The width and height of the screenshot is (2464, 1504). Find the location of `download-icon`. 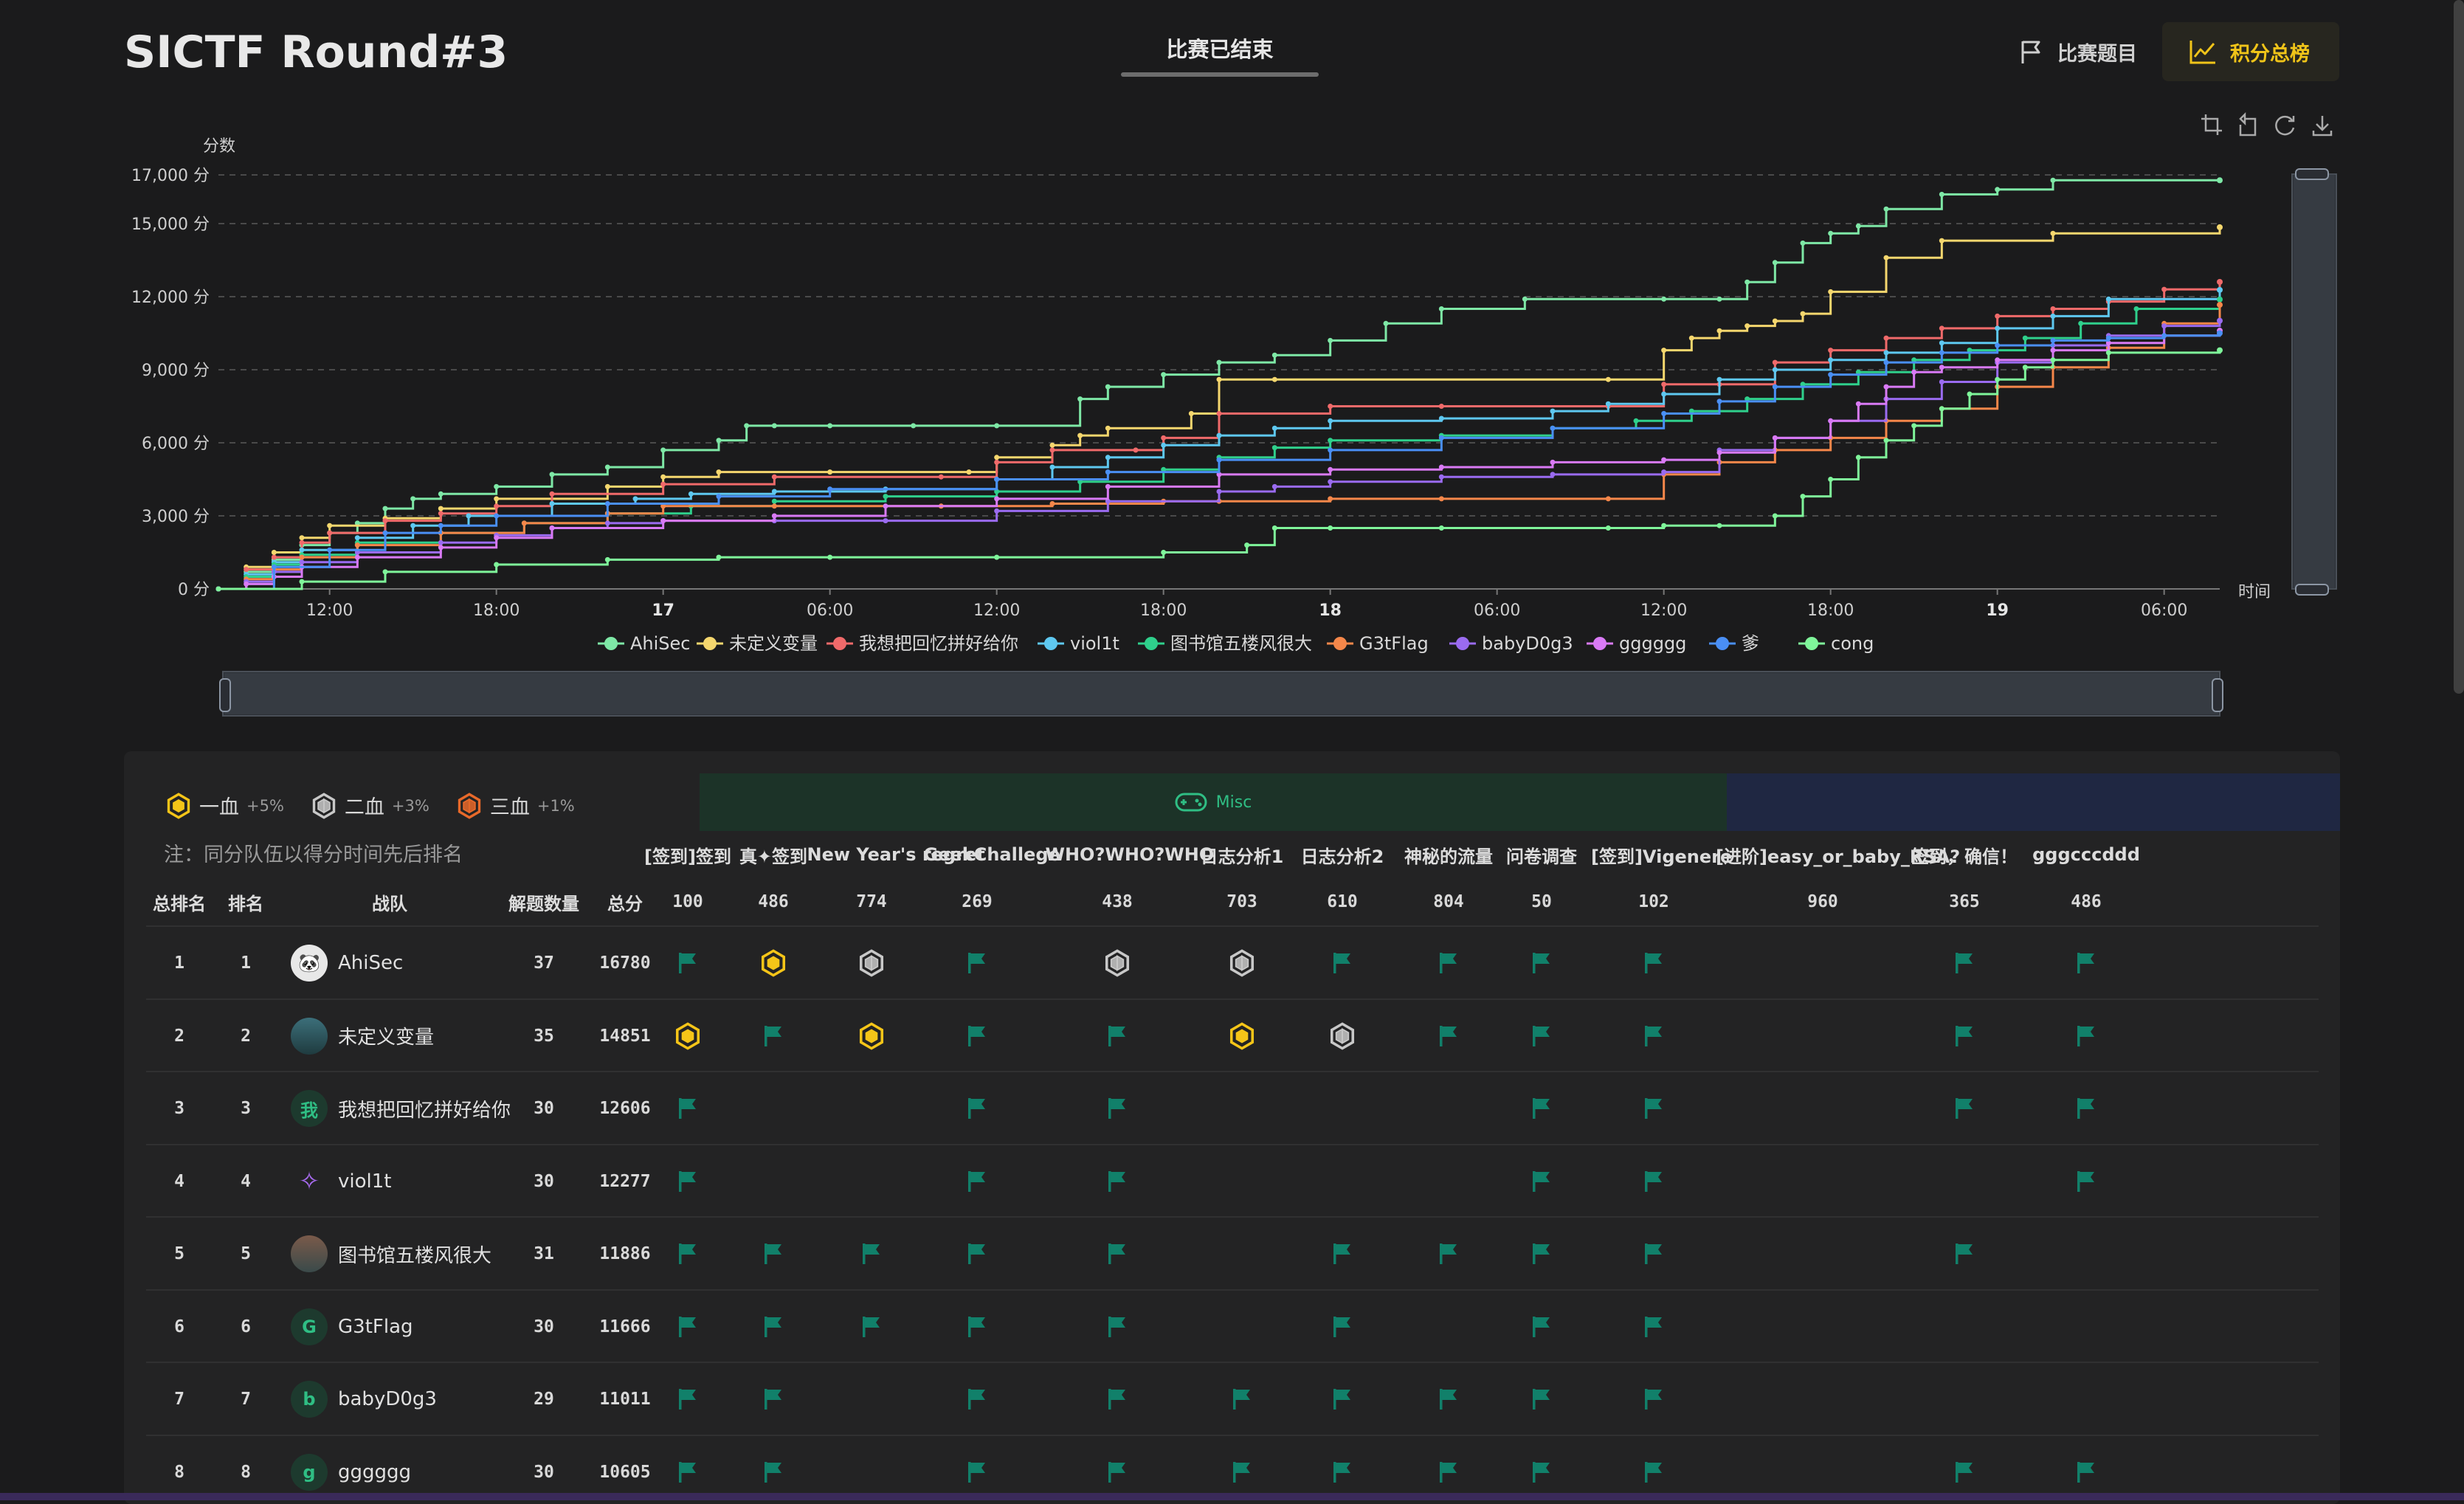

download-icon is located at coordinates (2322, 125).